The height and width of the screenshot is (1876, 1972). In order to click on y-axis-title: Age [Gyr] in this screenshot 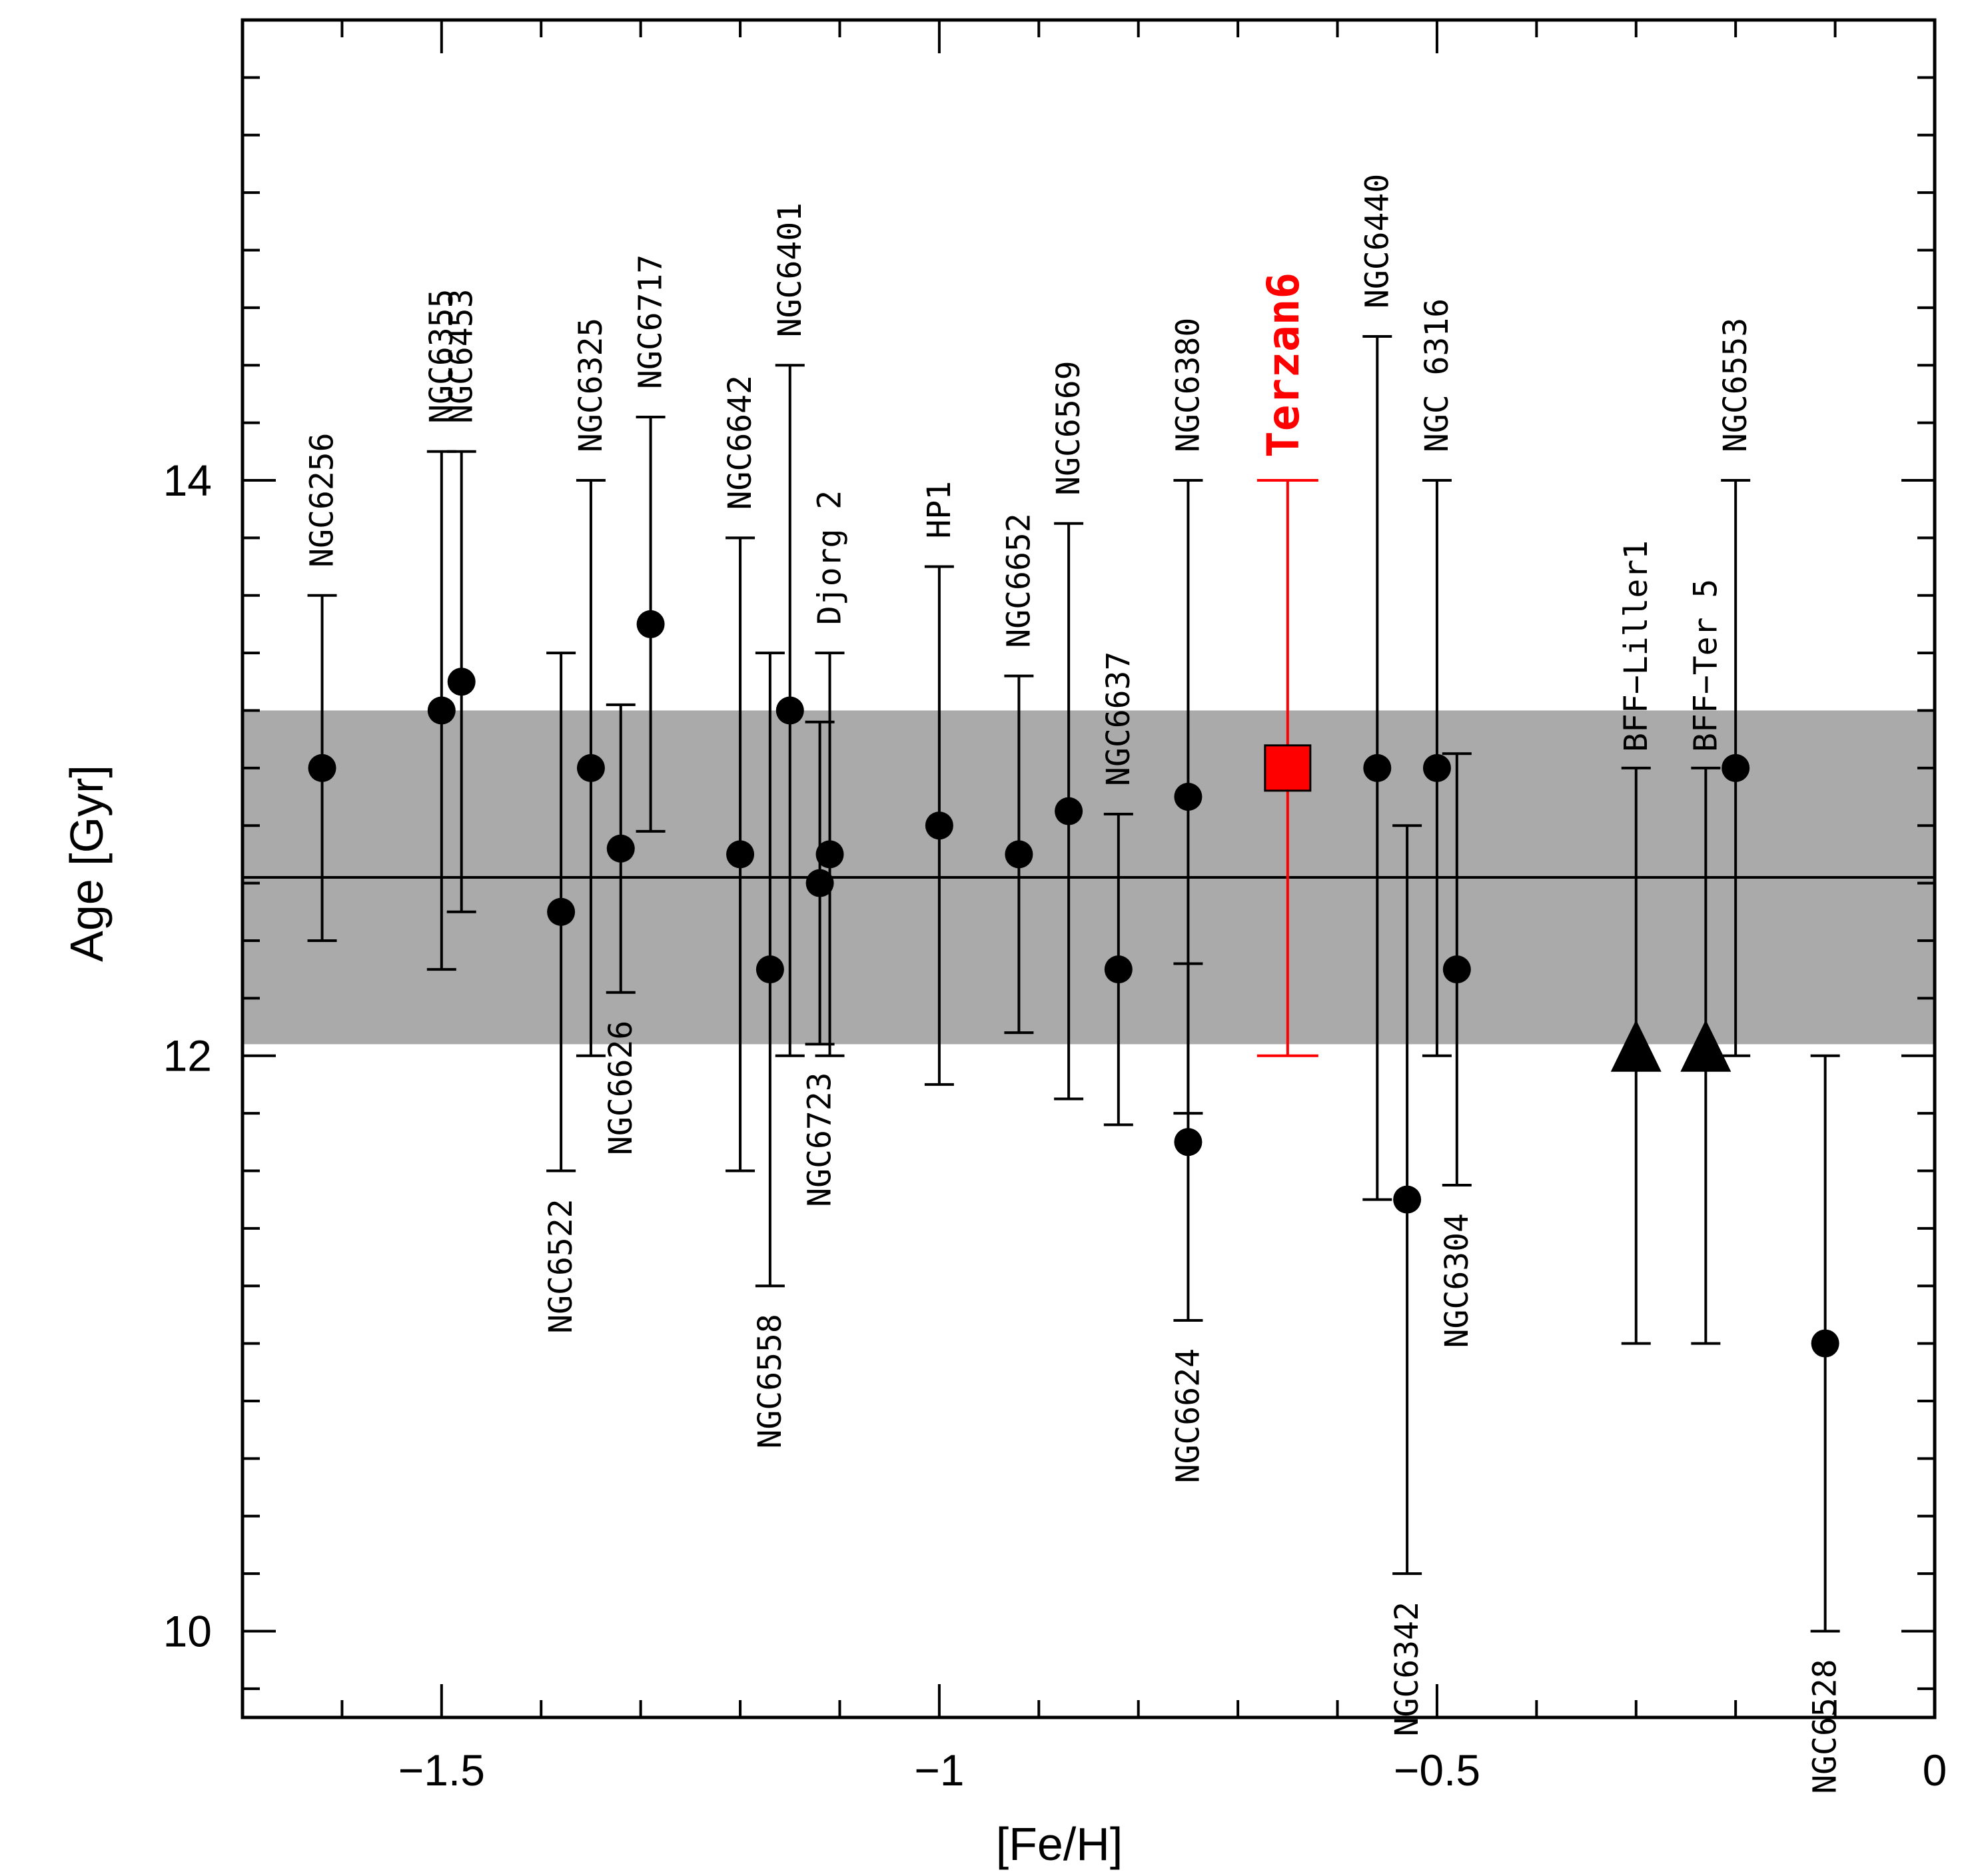, I will do `click(87, 863)`.